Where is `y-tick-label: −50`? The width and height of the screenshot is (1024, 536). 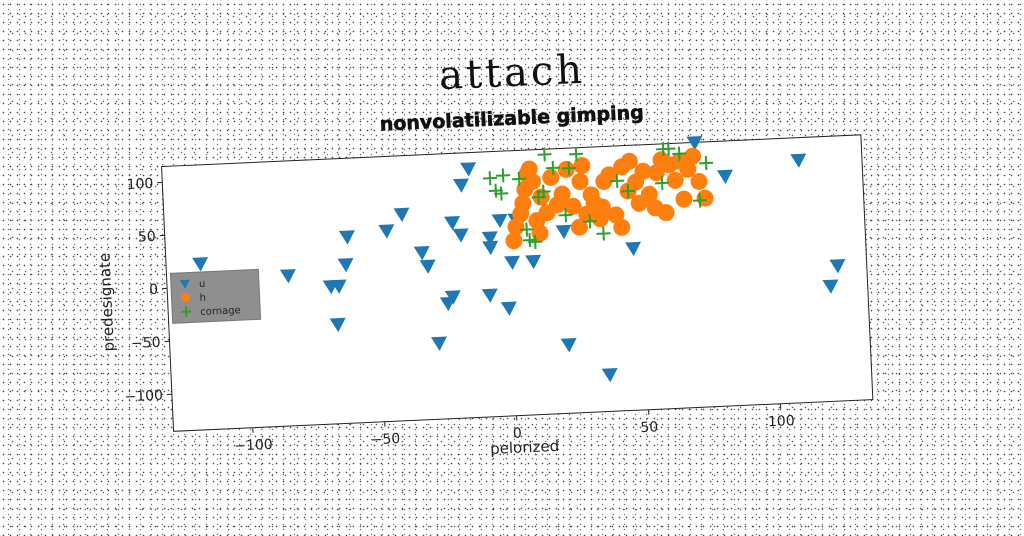
y-tick-label: −50 is located at coordinates (146, 343).